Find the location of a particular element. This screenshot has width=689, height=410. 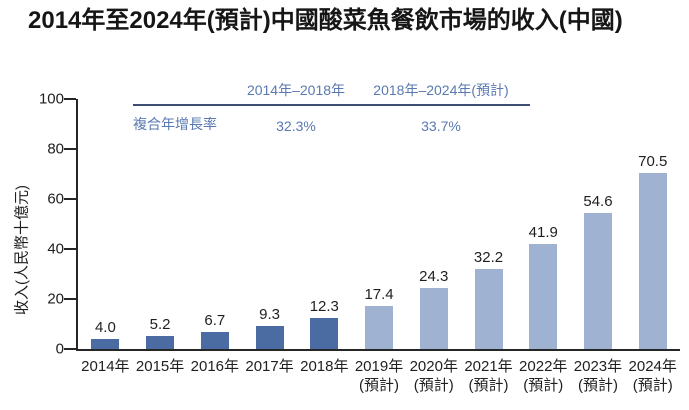

x-tick-label: 2022年 (預計) is located at coordinates (543, 376).